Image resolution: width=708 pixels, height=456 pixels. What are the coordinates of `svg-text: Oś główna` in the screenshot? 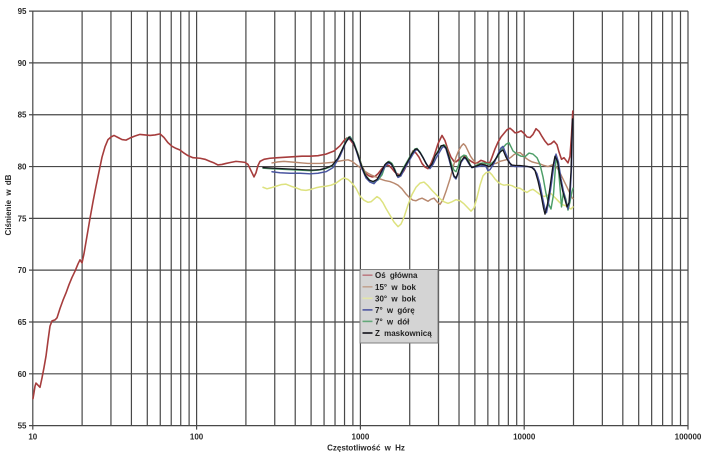 It's located at (396, 275).